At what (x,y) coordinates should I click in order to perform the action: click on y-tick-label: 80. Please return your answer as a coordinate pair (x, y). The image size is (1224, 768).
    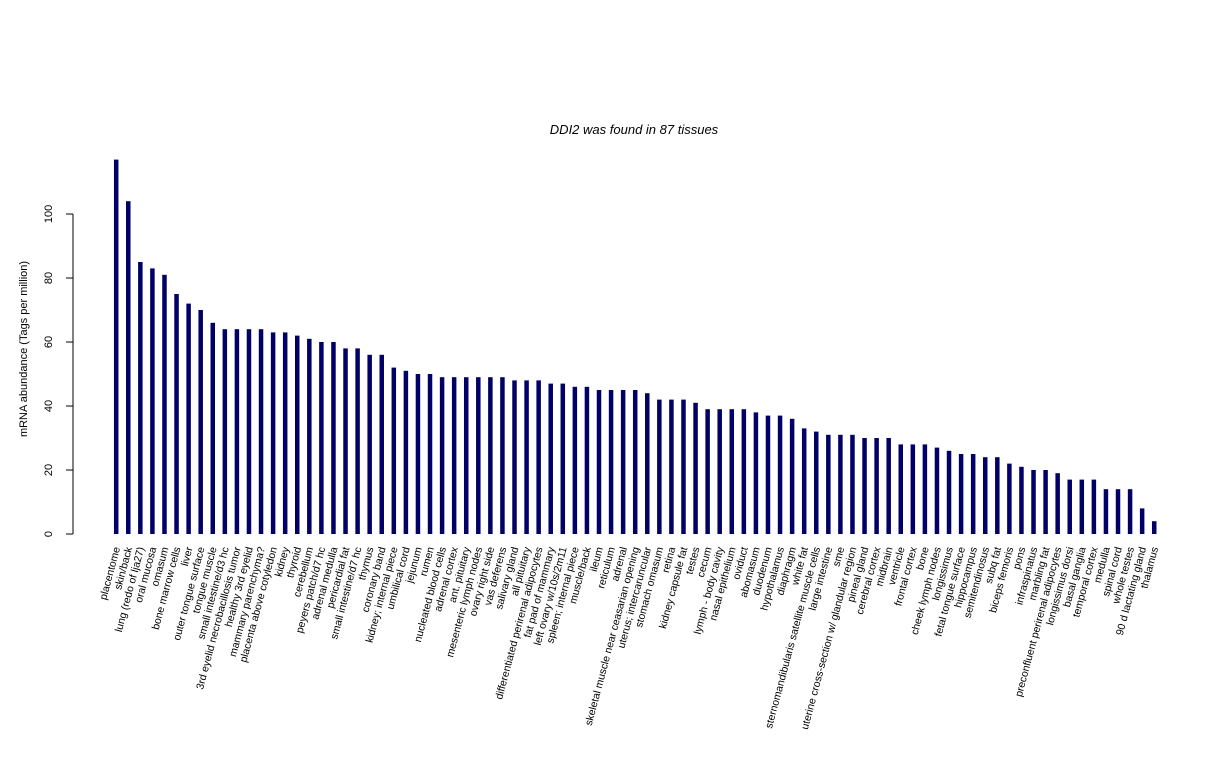
    Looking at the image, I should click on (49, 278).